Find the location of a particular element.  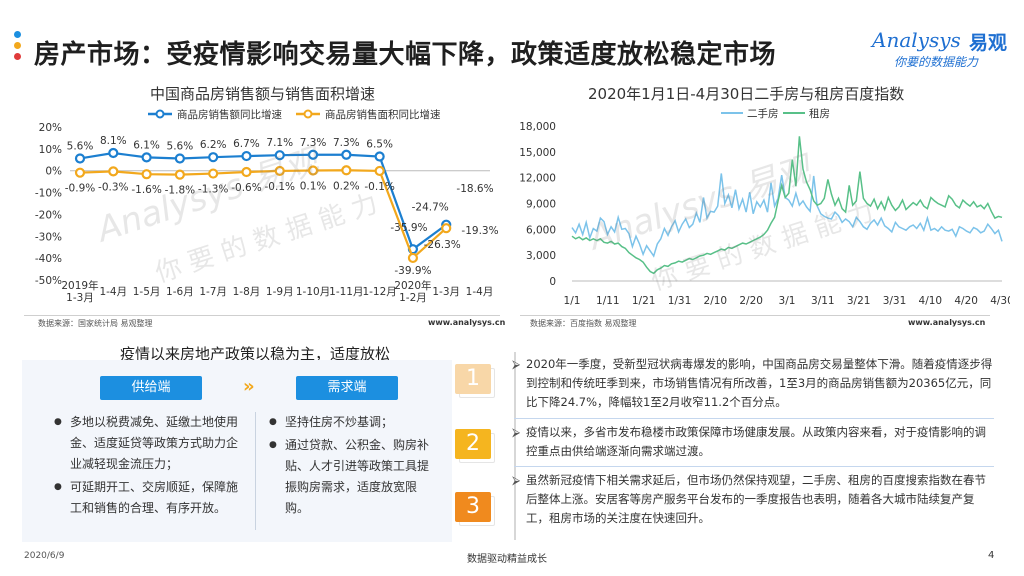

data-label: -19.3% is located at coordinates (479, 231).